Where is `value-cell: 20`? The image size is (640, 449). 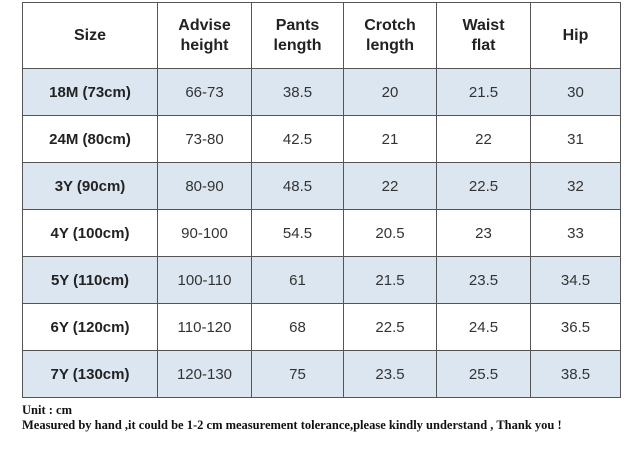
value-cell: 20 is located at coordinates (390, 92).